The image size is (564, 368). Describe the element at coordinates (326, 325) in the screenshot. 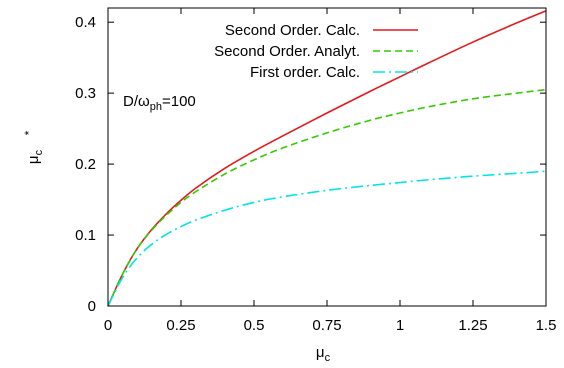

I see `x-tick-label: 0.75` at that location.